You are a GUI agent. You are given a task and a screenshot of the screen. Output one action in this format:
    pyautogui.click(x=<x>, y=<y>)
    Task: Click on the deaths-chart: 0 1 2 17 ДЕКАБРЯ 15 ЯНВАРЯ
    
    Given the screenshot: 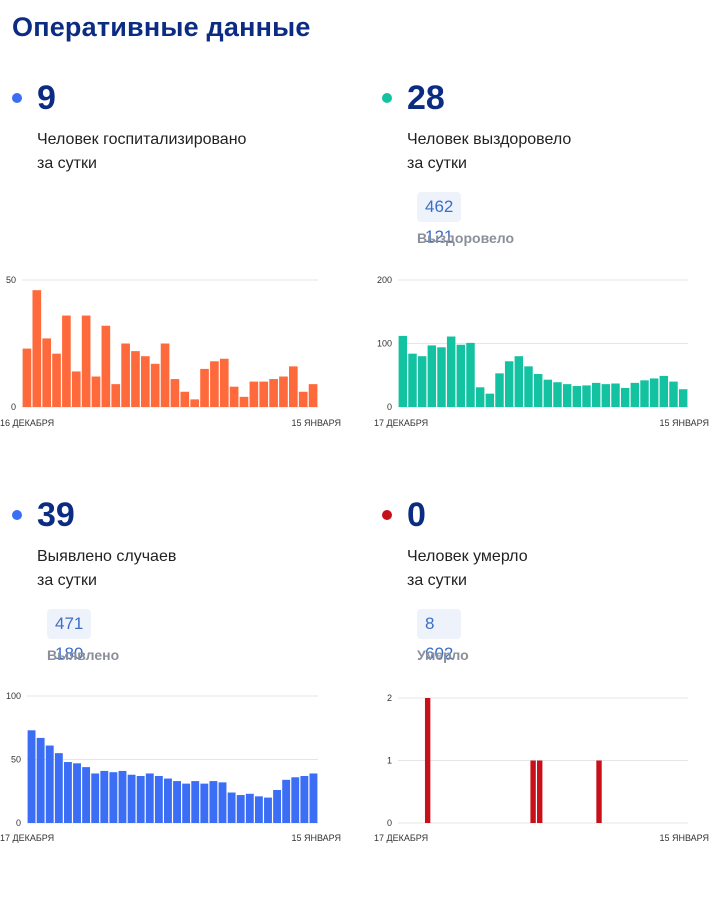 What is the action you would take?
    pyautogui.click(x=541, y=768)
    